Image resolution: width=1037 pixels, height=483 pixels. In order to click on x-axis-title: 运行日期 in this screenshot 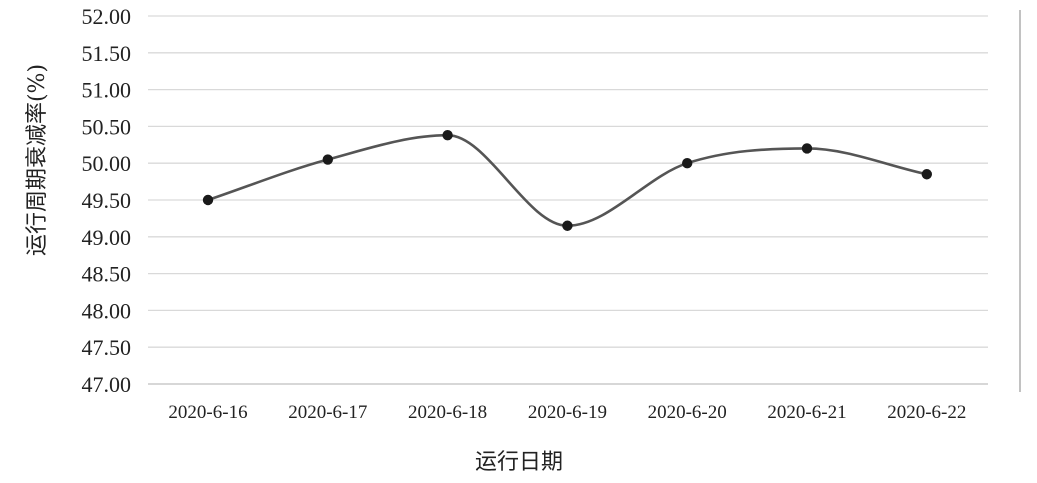, I will do `click(519, 462)`.